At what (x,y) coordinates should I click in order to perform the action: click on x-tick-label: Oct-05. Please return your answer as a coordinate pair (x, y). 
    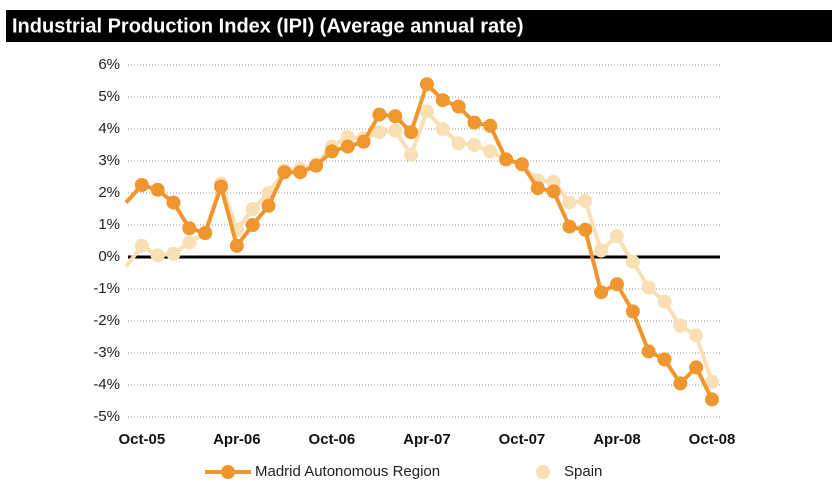
    Looking at the image, I should click on (141, 439).